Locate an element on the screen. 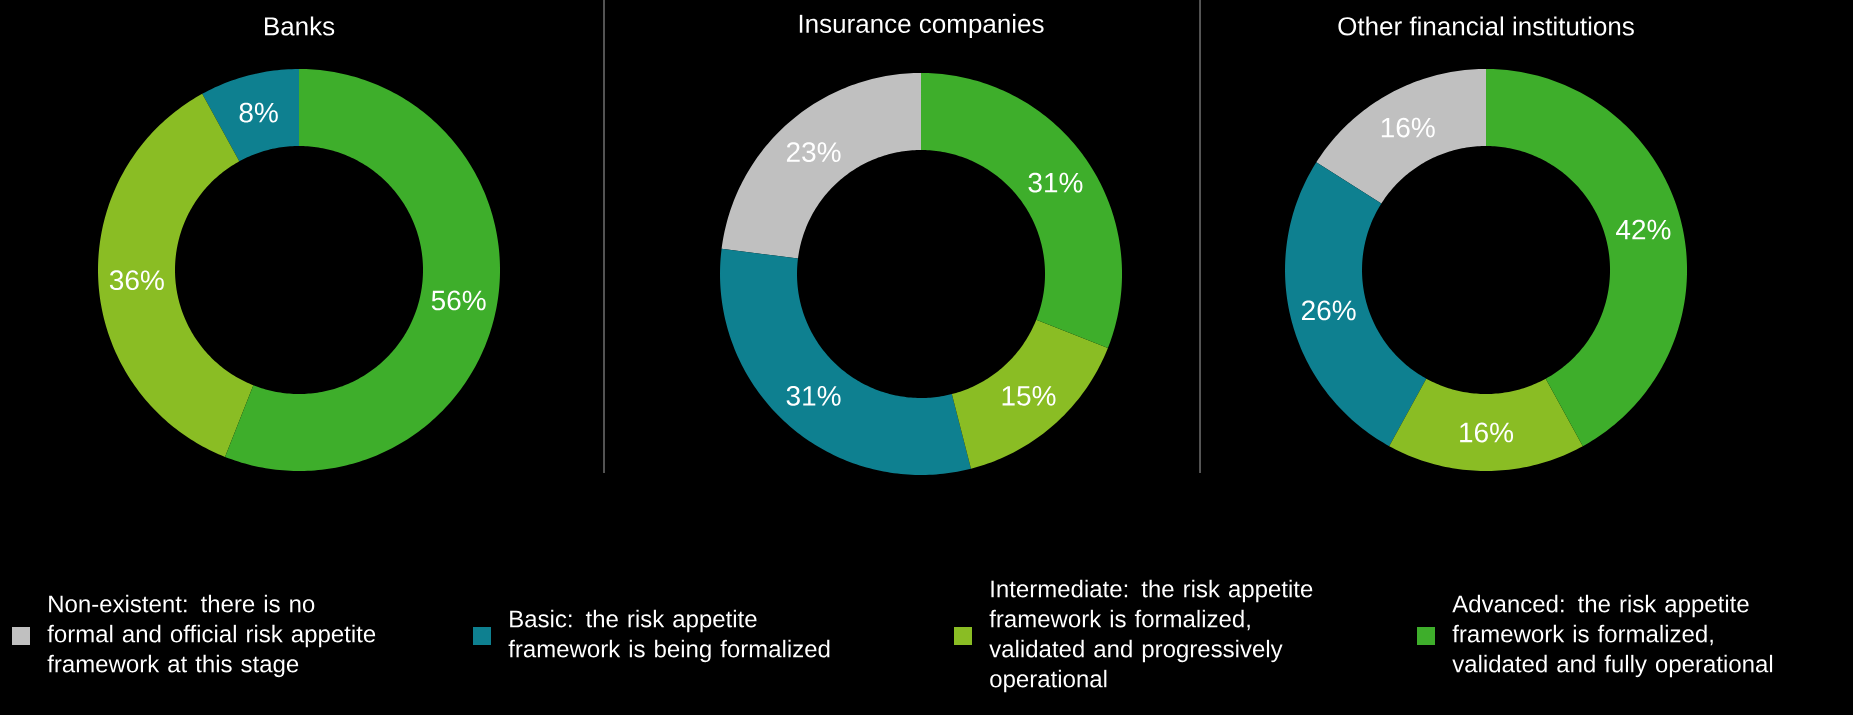  data-label: 8% is located at coordinates (258, 112).